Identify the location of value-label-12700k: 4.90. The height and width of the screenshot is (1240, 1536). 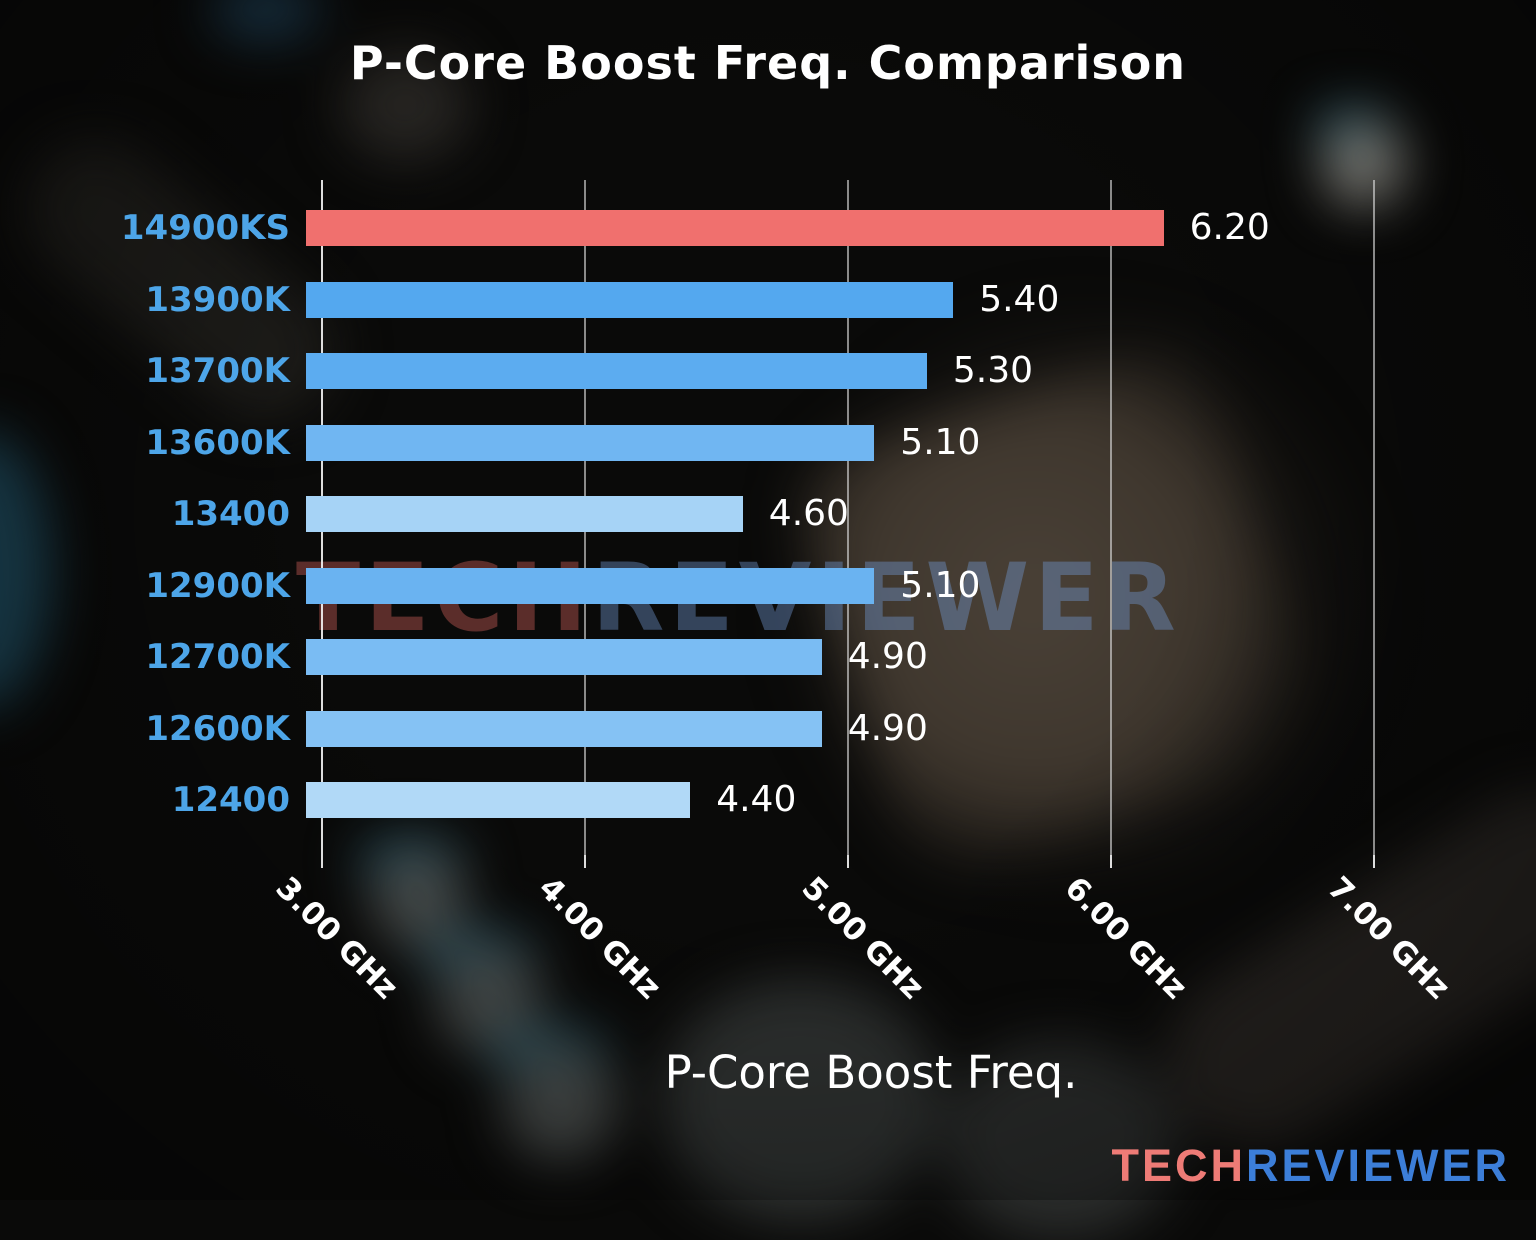
(887, 656).